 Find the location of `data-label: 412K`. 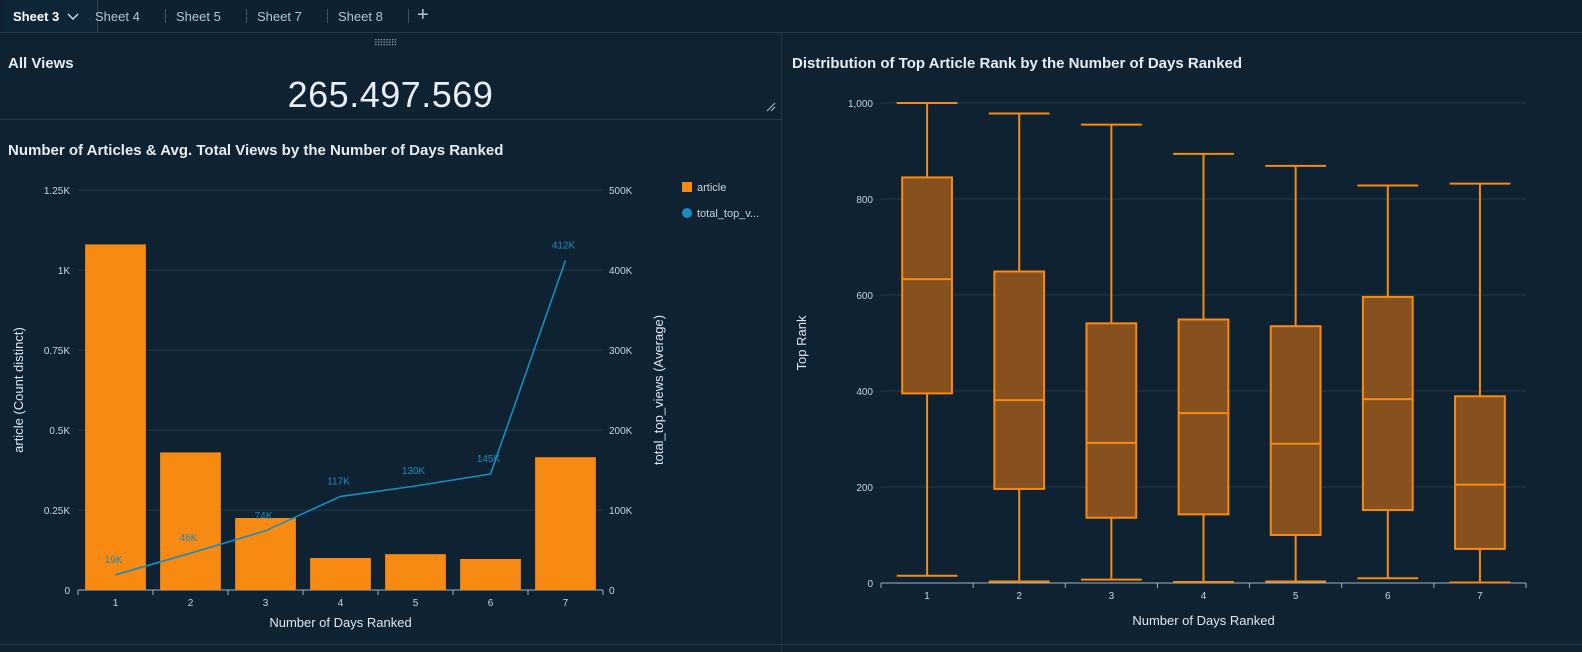

data-label: 412K is located at coordinates (564, 245).